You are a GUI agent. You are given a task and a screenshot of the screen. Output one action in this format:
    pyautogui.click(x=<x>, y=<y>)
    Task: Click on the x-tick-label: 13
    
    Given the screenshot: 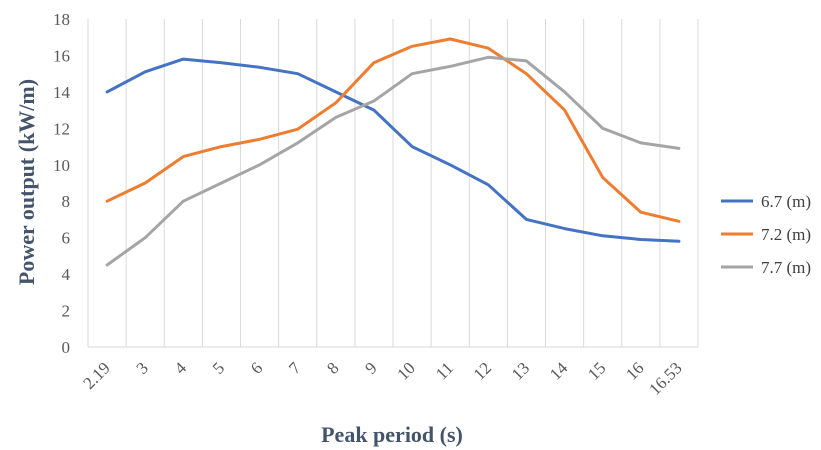 What is the action you would take?
    pyautogui.click(x=520, y=370)
    